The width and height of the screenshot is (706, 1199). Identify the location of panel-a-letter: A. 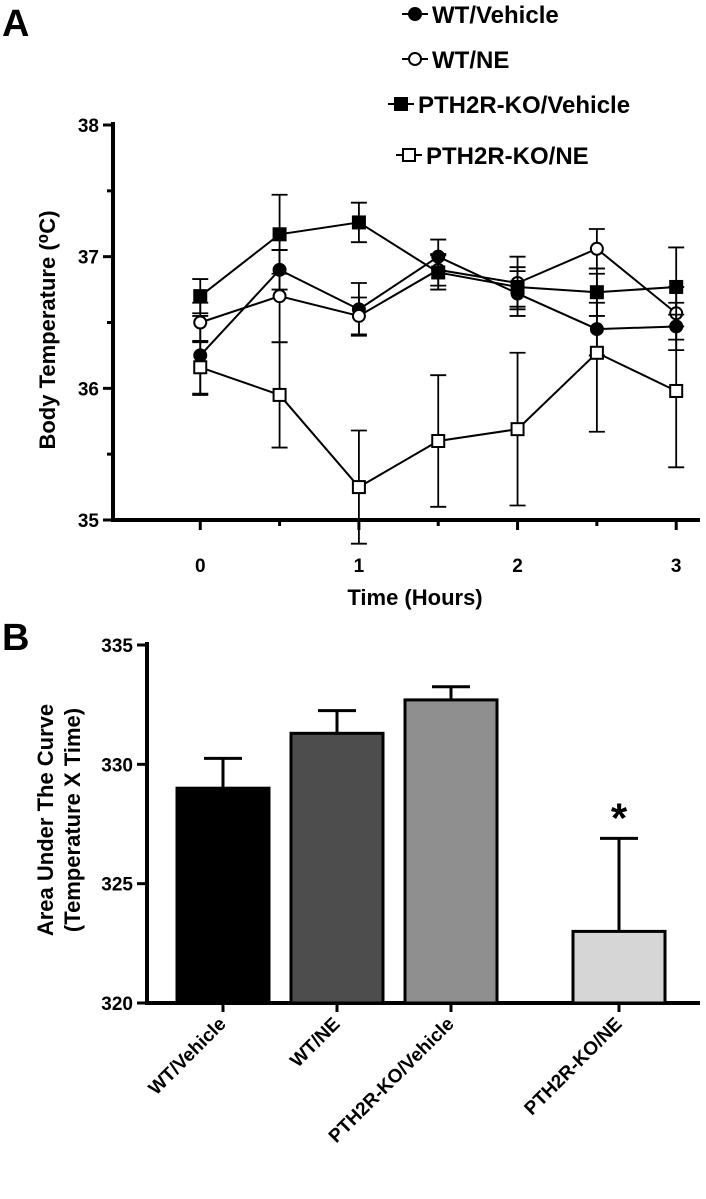
(15, 24).